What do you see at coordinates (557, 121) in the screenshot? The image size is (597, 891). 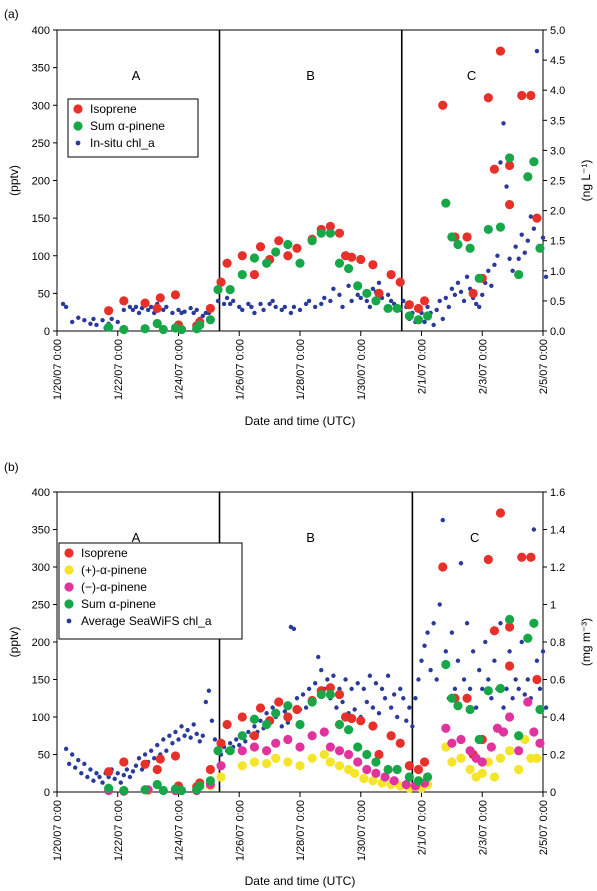 I see `y2-tick-label: 3.5` at bounding box center [557, 121].